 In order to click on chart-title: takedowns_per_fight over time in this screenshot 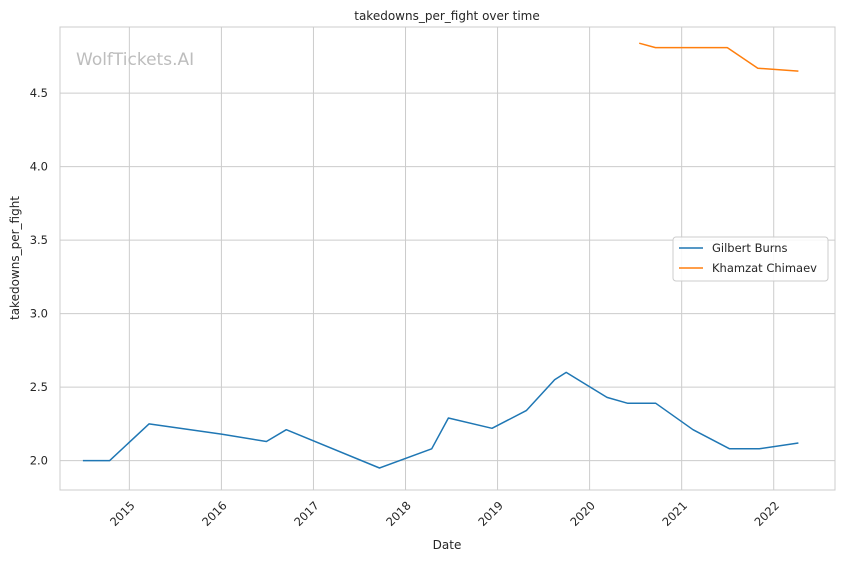, I will do `click(447, 16)`.